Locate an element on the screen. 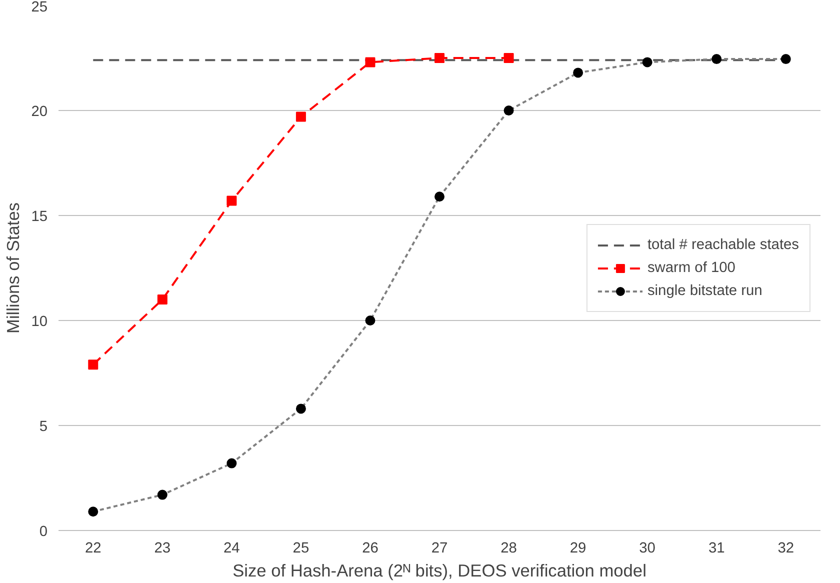  x-tick-label: 29 is located at coordinates (578, 548).